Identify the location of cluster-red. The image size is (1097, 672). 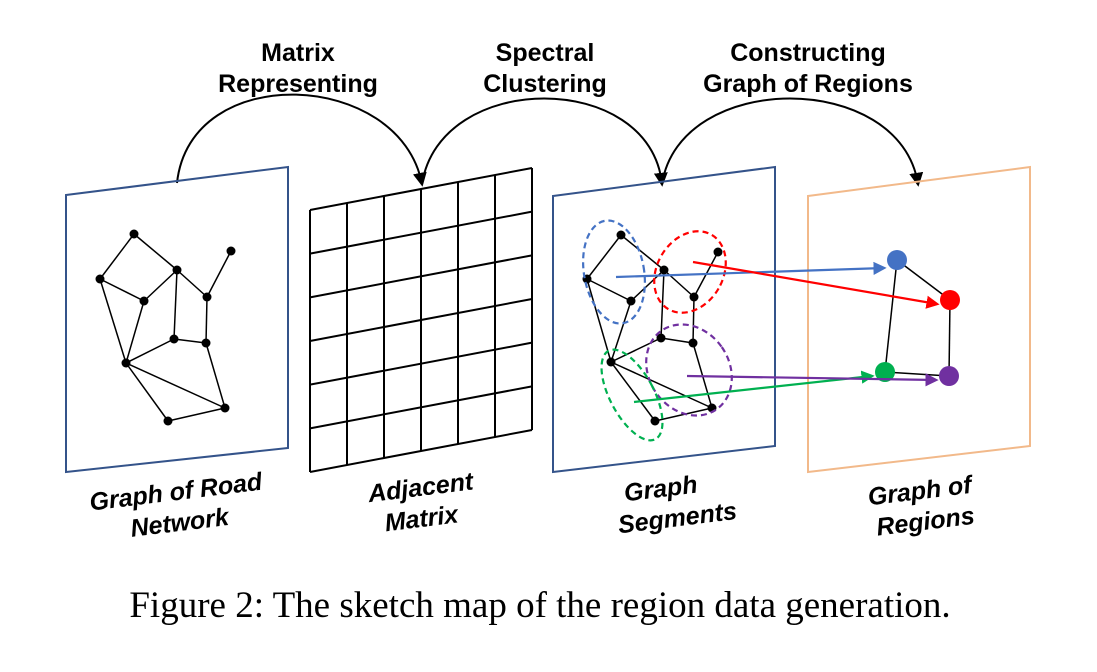
(690, 272).